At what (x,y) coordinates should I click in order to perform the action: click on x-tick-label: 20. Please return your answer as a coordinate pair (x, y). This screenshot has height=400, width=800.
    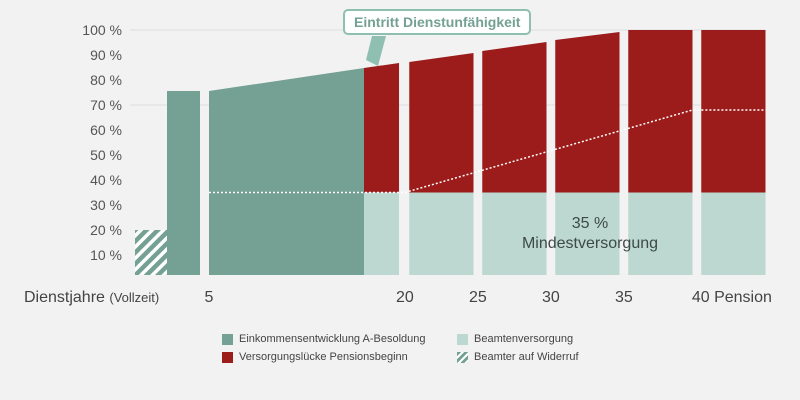
    Looking at the image, I should click on (405, 297).